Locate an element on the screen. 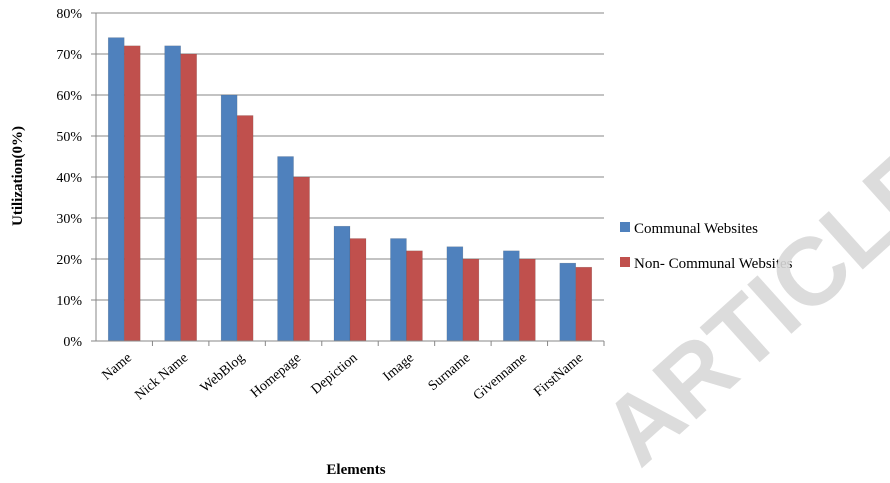 The width and height of the screenshot is (890, 483). legend-label: Communal Websites is located at coordinates (696, 229).